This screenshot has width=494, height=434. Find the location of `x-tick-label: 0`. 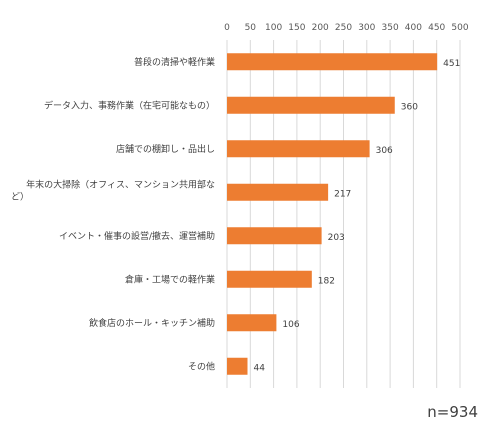

x-tick-label: 0 is located at coordinates (227, 28).